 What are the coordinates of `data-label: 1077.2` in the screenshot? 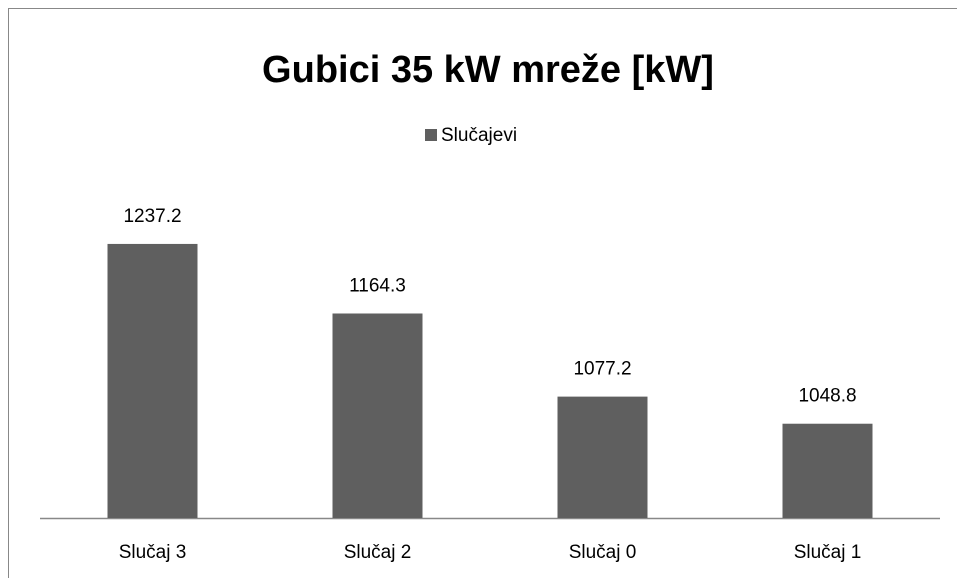 It's located at (602, 369).